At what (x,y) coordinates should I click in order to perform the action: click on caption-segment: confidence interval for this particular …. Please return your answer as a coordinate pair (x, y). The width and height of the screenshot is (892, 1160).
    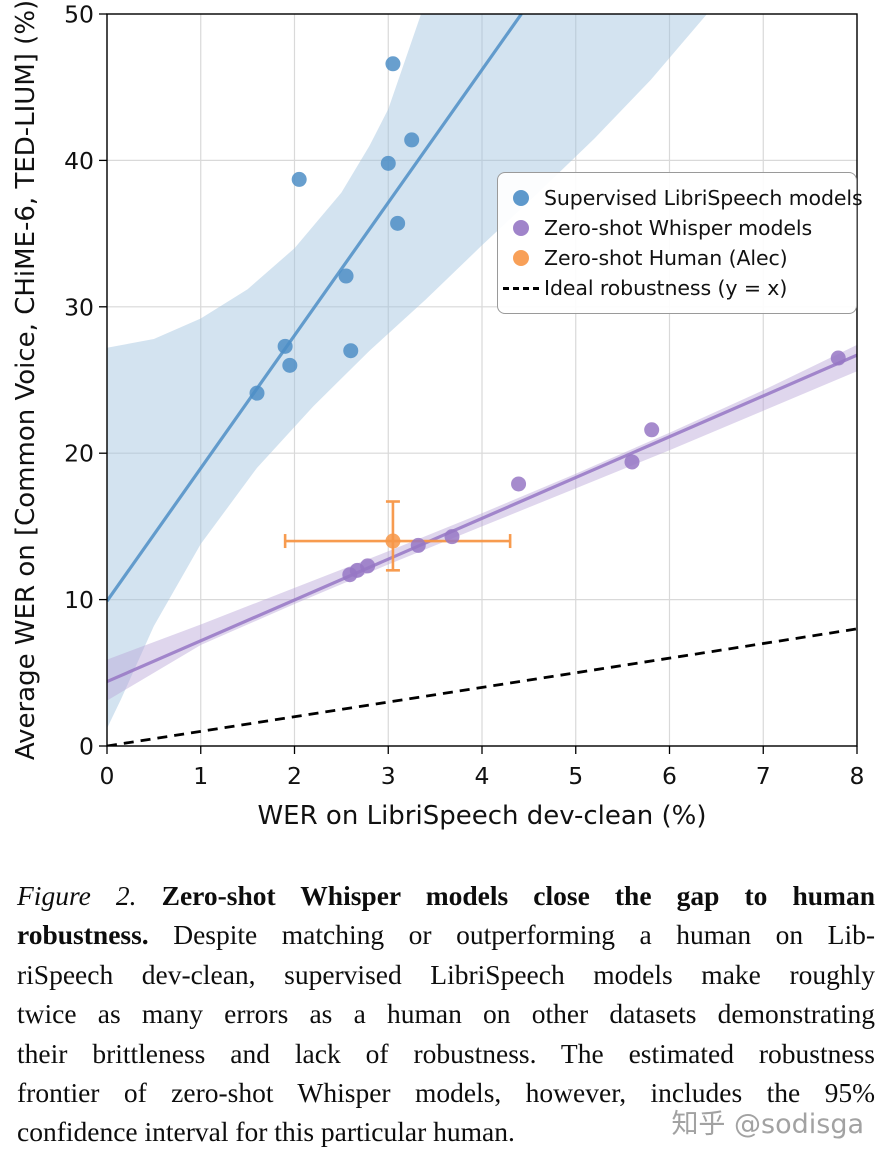
    Looking at the image, I should click on (266, 1132).